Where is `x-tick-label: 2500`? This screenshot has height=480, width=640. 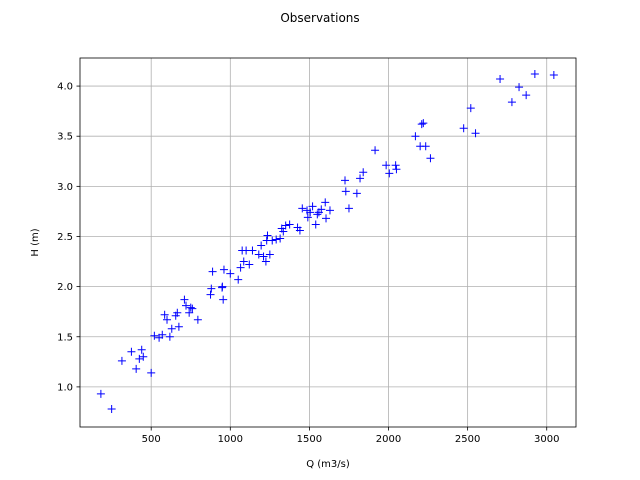 x-tick-label: 2500 is located at coordinates (467, 439).